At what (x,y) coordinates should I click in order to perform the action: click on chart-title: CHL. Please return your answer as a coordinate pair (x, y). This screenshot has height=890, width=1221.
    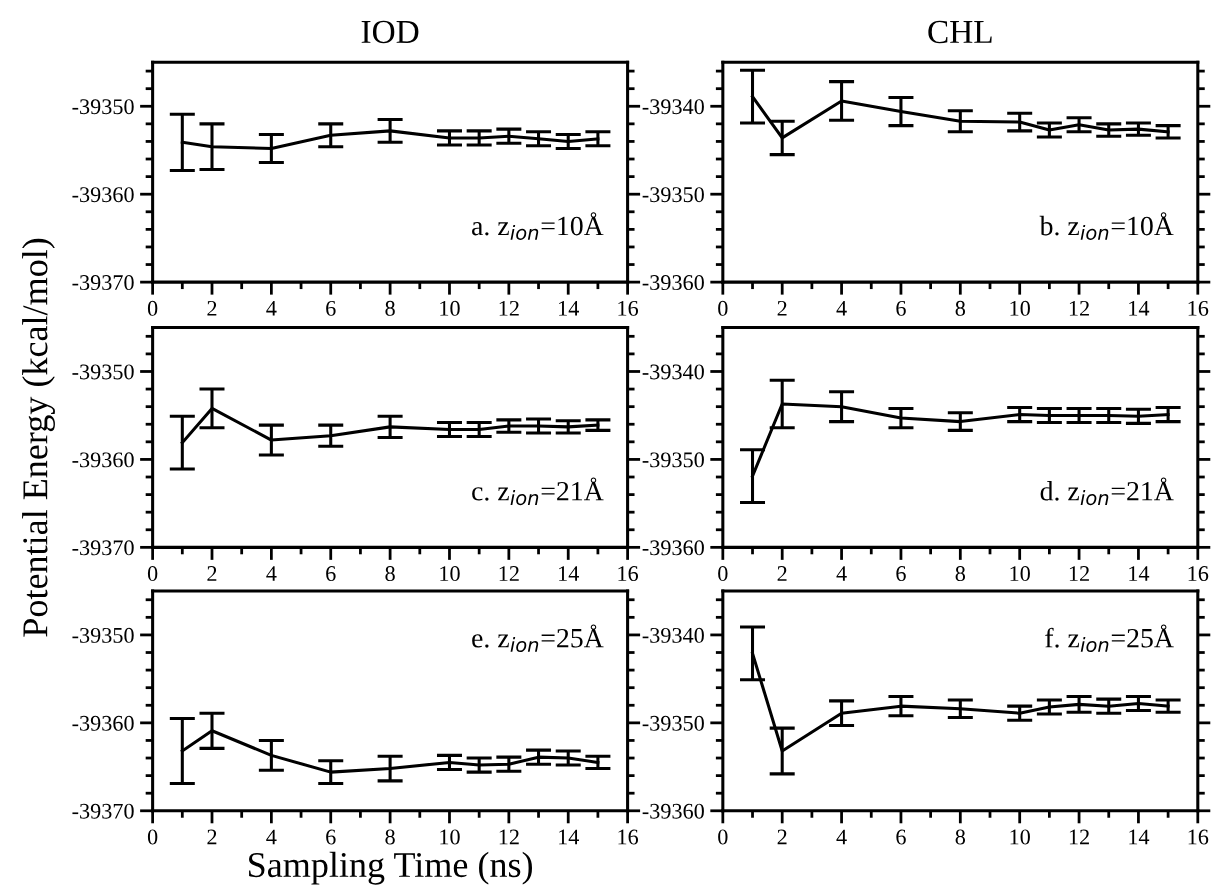
    Looking at the image, I should click on (960, 32).